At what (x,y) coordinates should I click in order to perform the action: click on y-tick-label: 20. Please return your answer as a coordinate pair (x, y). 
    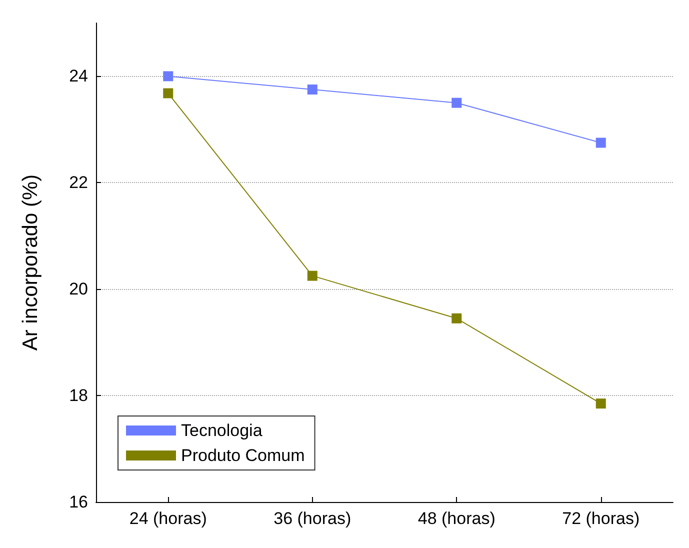
    Looking at the image, I should click on (78, 289).